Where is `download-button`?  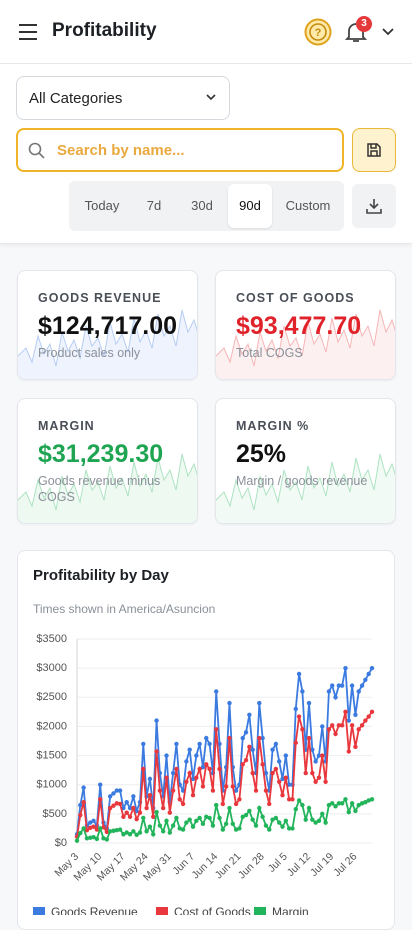
download-button is located at coordinates (374, 206).